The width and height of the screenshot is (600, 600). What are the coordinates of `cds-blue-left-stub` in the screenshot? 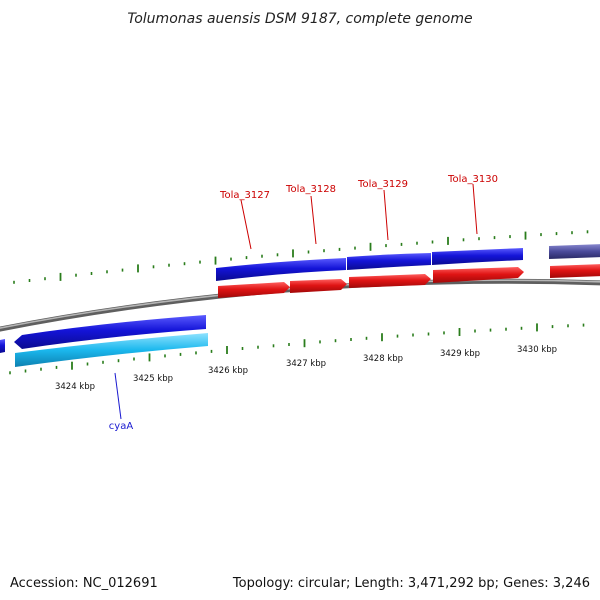 It's located at (2, 346).